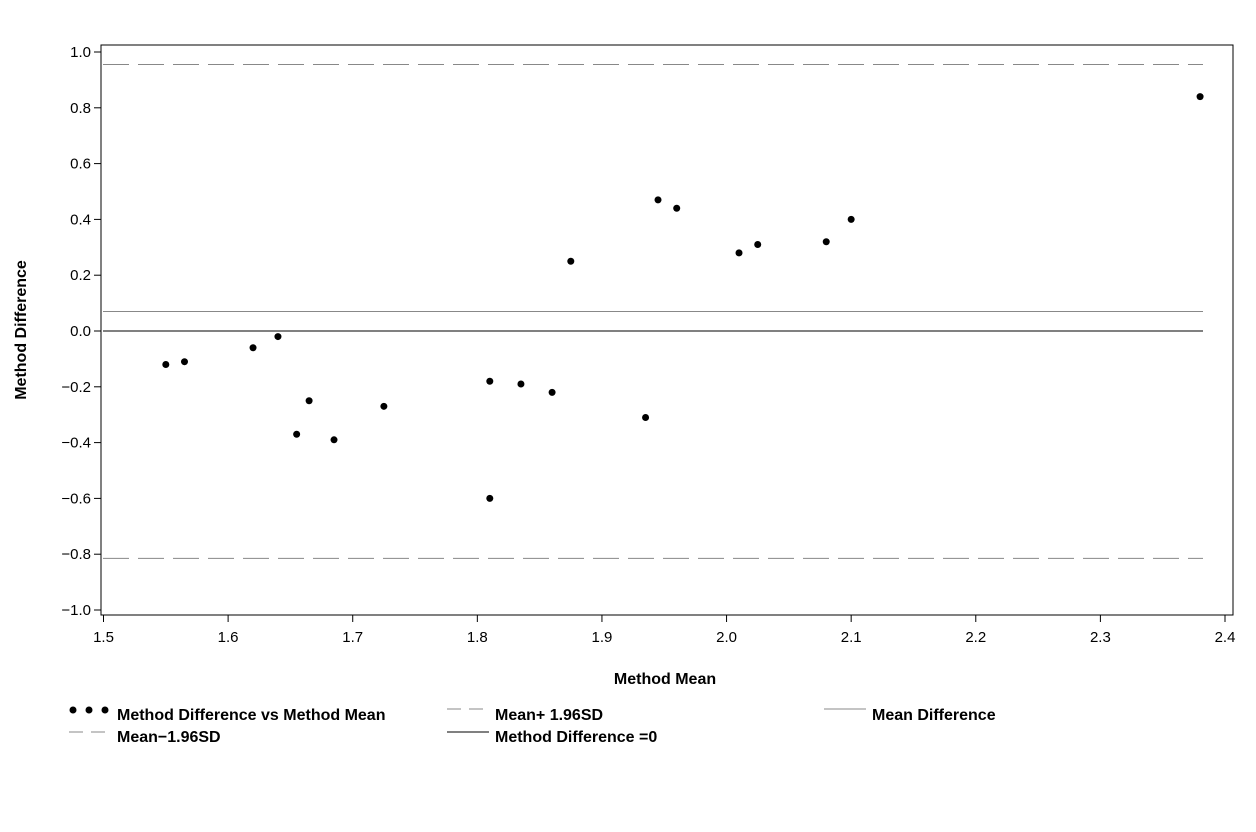 The height and width of the screenshot is (832, 1256). I want to click on legend-item-mean-difference: Mean Difference, so click(910, 715).